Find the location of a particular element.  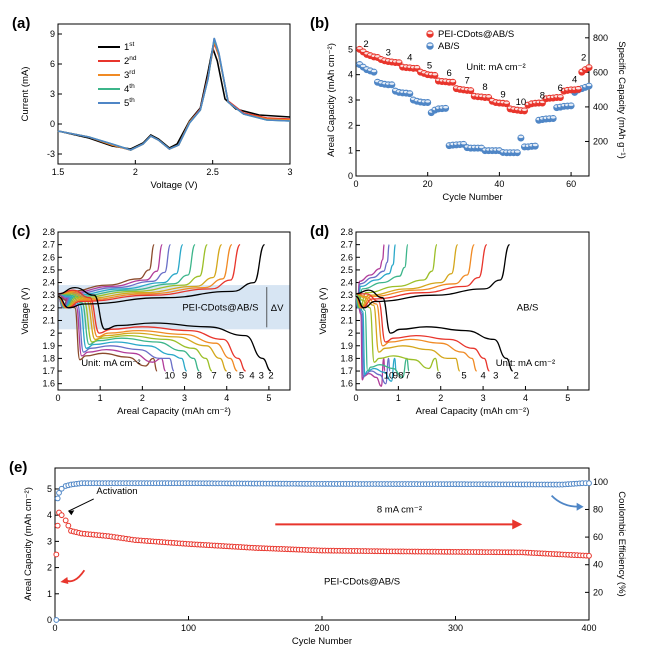

legend-label: 2nd is located at coordinates (130, 61).